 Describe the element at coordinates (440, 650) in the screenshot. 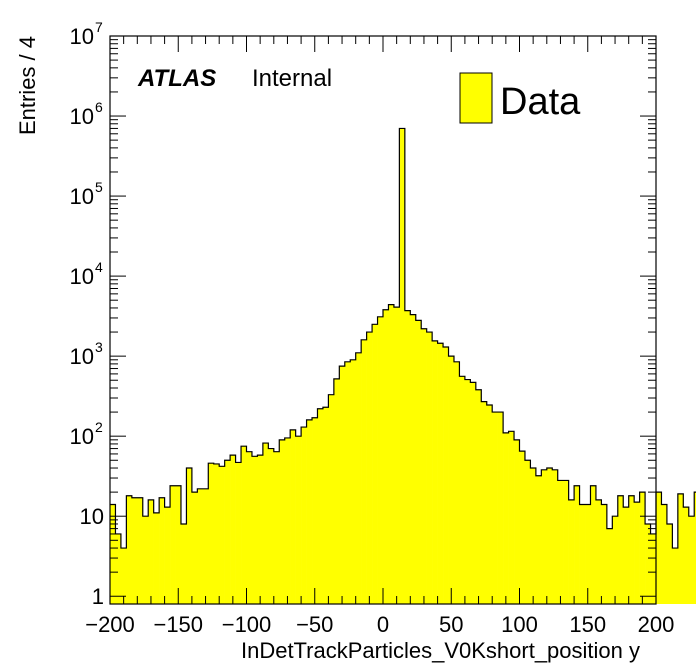

I see `x-axis-title: InDetTrackParticles_V0Kshort_position y` at that location.